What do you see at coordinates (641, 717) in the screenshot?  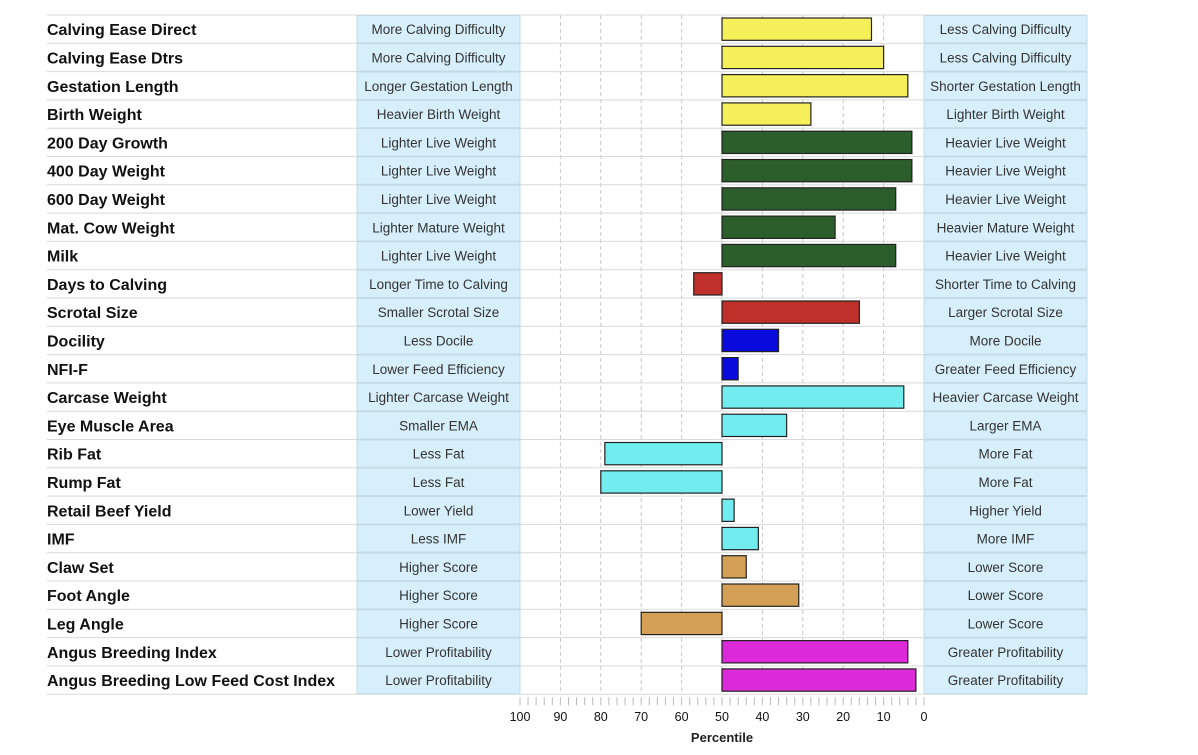 I see `x-tick-label: 70` at bounding box center [641, 717].